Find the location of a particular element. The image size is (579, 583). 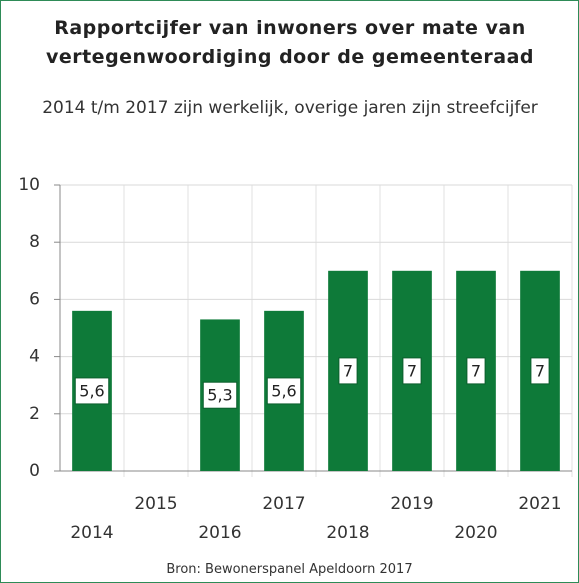

y-tick-label: 6 is located at coordinates (34, 299).